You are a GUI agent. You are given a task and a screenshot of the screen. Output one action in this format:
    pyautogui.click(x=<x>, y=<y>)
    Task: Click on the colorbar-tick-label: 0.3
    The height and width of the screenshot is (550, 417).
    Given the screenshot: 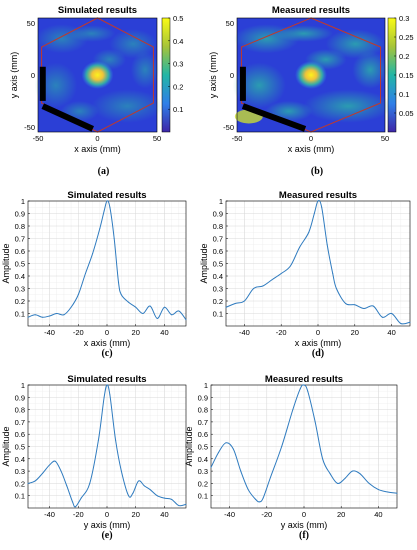 What is the action you would take?
    pyautogui.click(x=404, y=18)
    